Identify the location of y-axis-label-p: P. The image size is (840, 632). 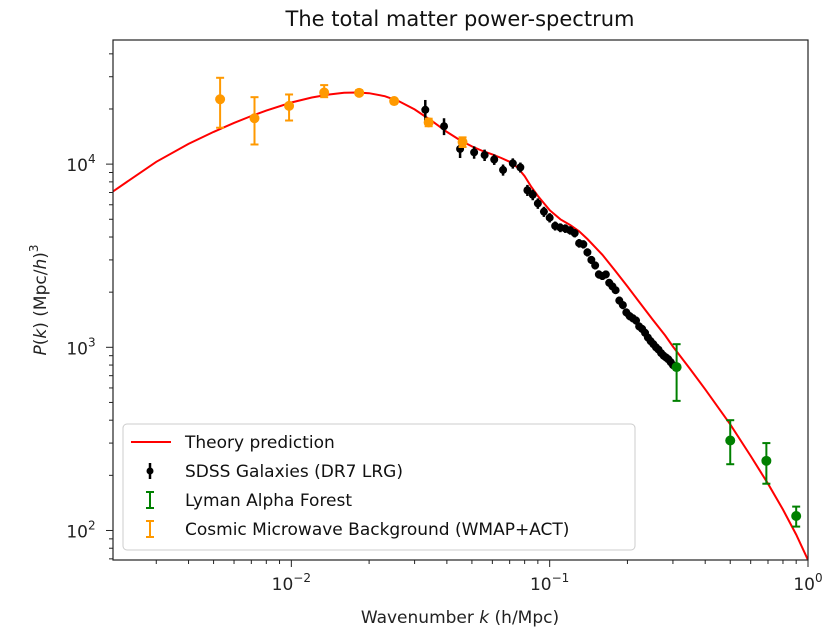
(41, 350).